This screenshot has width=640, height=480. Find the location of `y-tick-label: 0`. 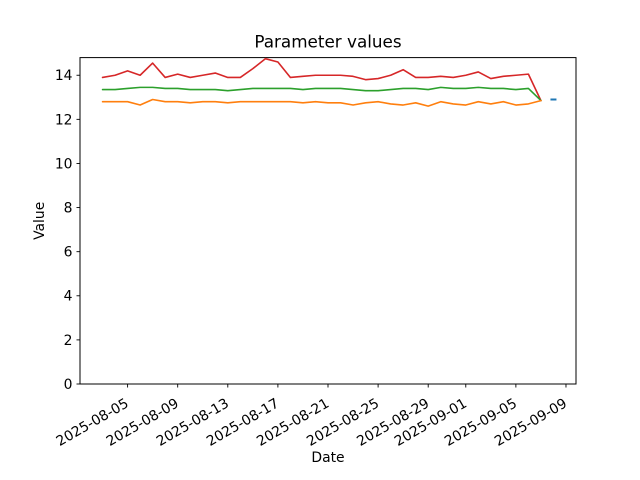

y-tick-label: 0 is located at coordinates (68, 385).